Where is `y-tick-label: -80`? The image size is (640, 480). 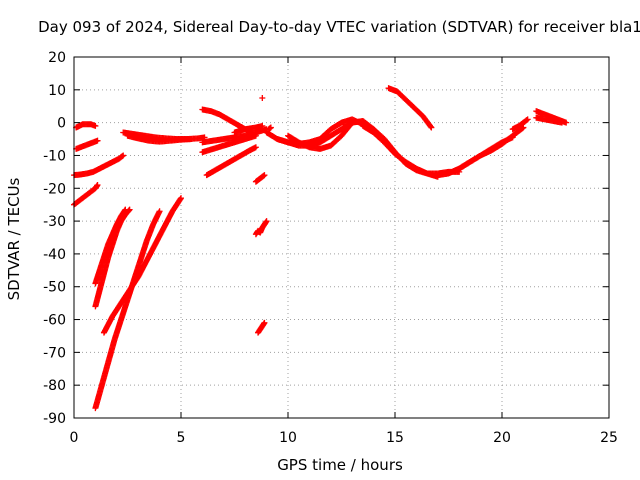 y-tick-label: -80 is located at coordinates (54, 386).